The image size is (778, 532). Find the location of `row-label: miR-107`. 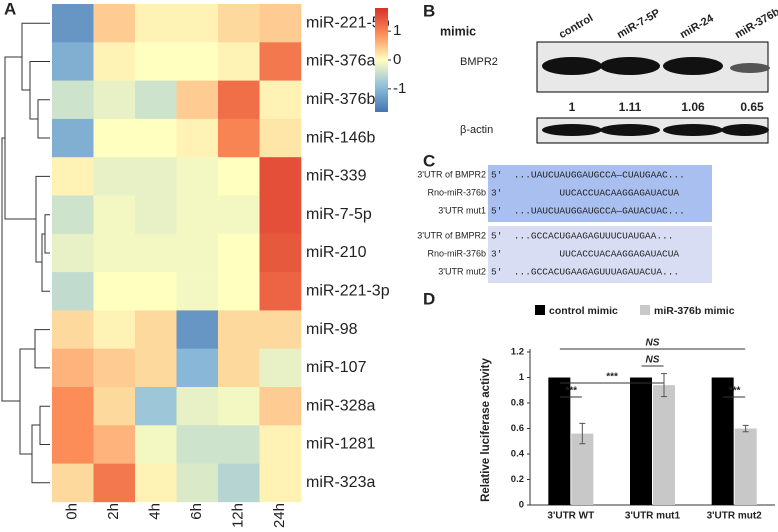

row-label: miR-107 is located at coordinates (336, 367).